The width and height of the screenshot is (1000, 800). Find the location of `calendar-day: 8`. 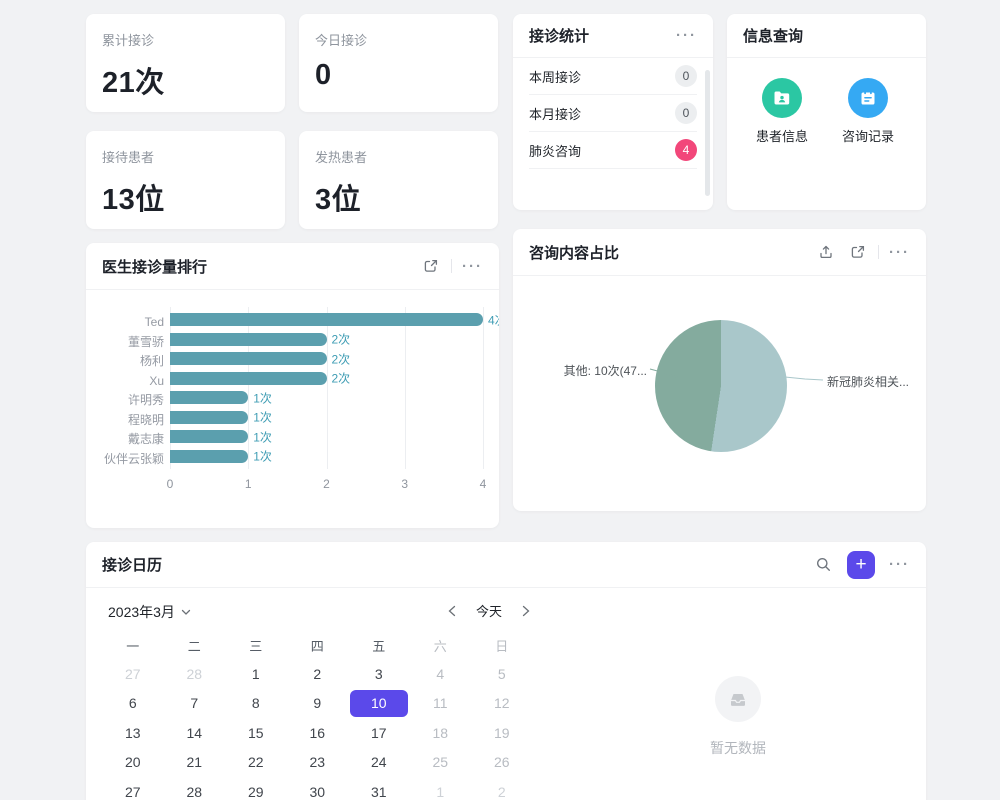

calendar-day: 8 is located at coordinates (255, 703).